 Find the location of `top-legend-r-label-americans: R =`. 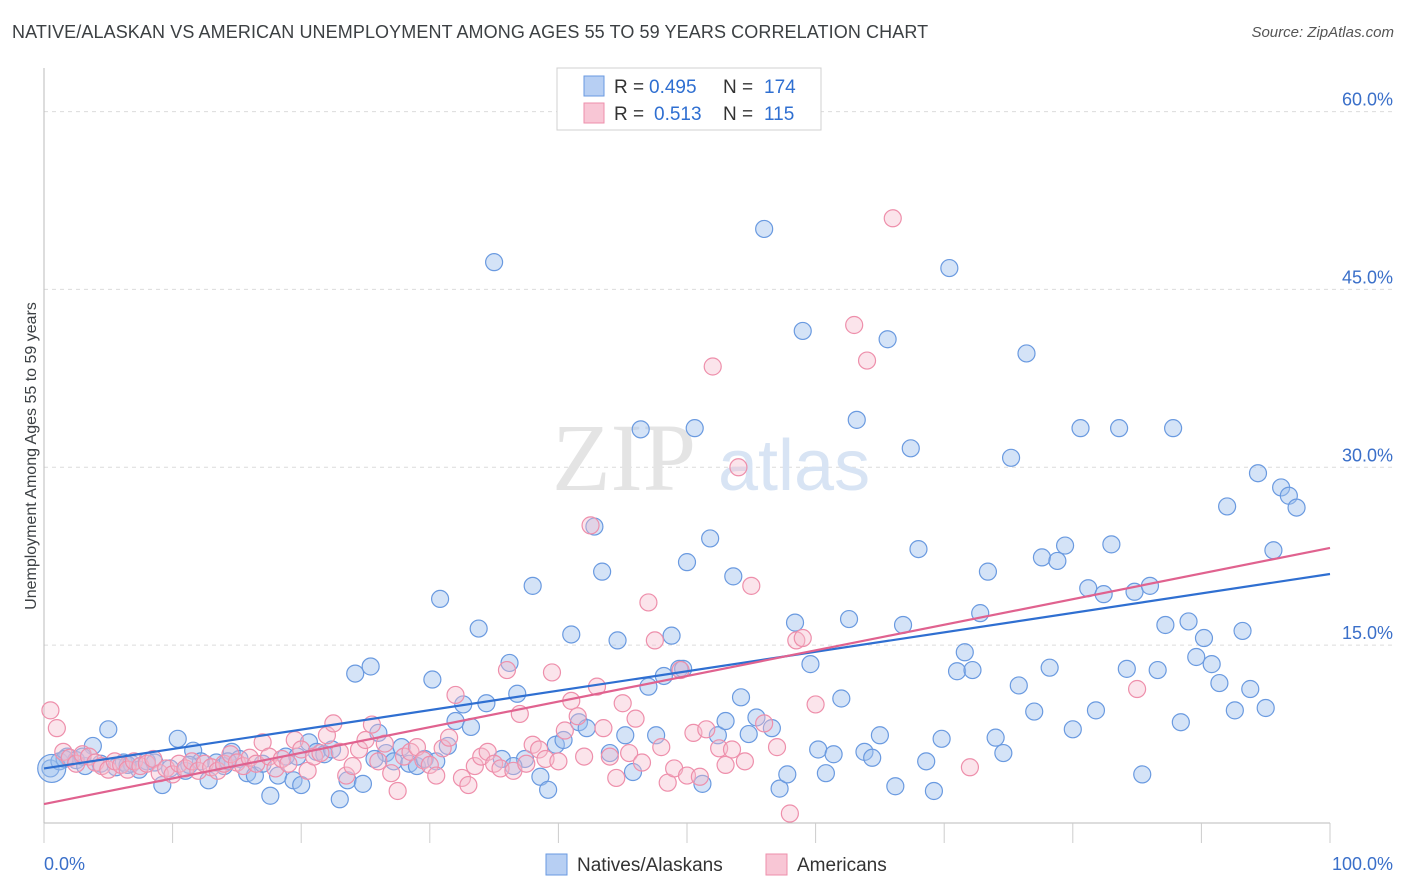

top-legend-r-label-americans: R = is located at coordinates (629, 114).